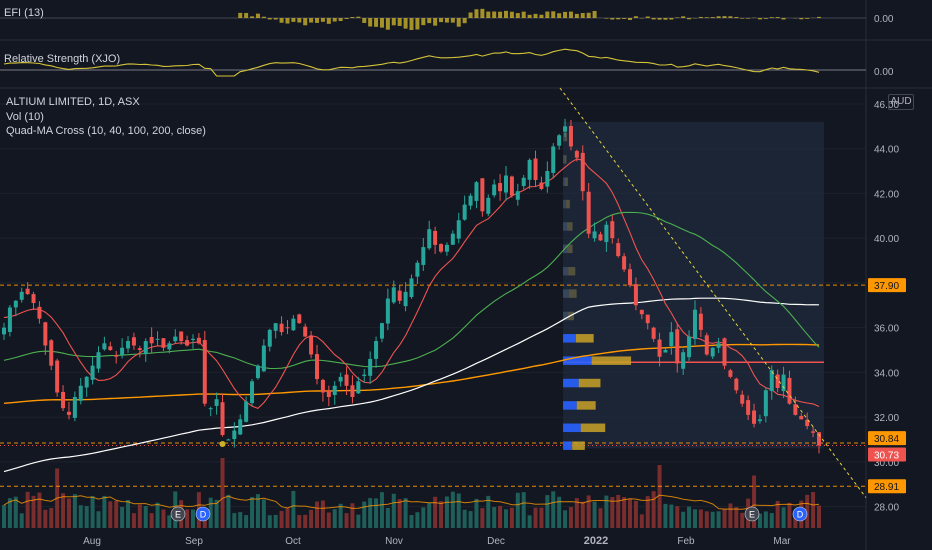  What do you see at coordinates (62, 59) in the screenshot?
I see `relative-strength-label: Relative Strength (XJO)` at bounding box center [62, 59].